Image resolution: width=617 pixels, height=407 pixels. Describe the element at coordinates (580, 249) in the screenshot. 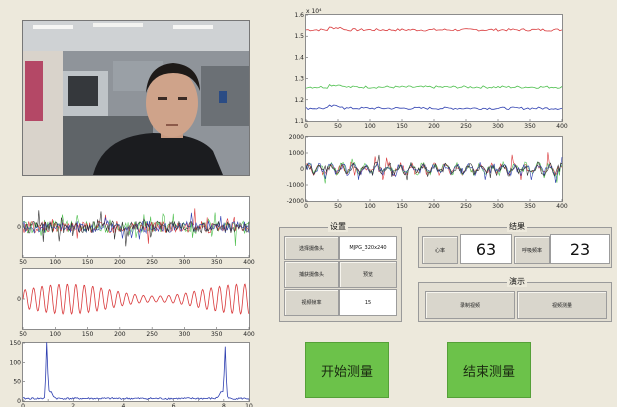

I see `breath-rate-value: 23` at that location.